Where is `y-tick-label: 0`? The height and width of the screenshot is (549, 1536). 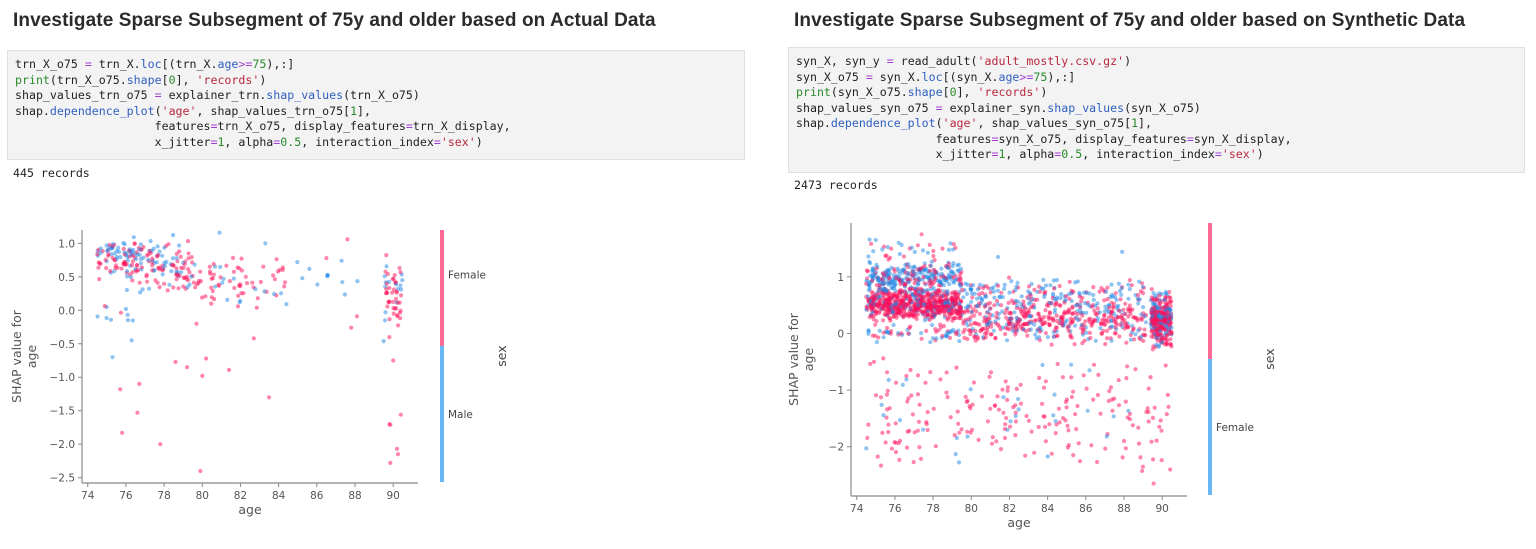
y-tick-label: 0 is located at coordinates (840, 334).